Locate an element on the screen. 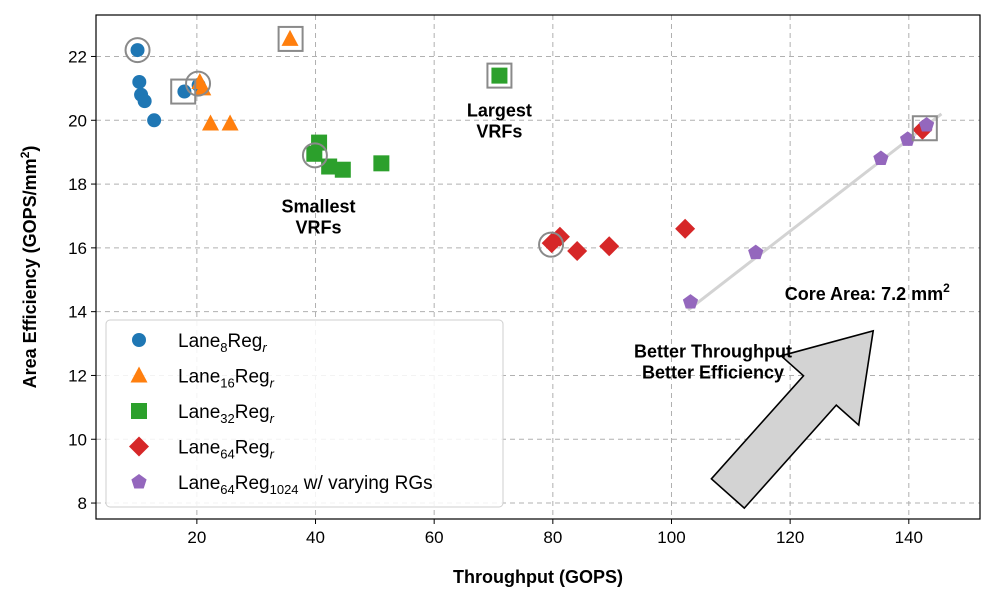 Image resolution: width=997 pixels, height=602 pixels. x-tick-label: 40 is located at coordinates (315, 537).